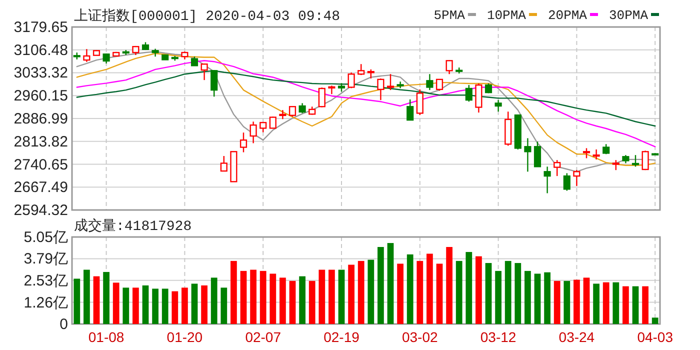  I want to click on y-tick-label: 2740.65, so click(41, 165).